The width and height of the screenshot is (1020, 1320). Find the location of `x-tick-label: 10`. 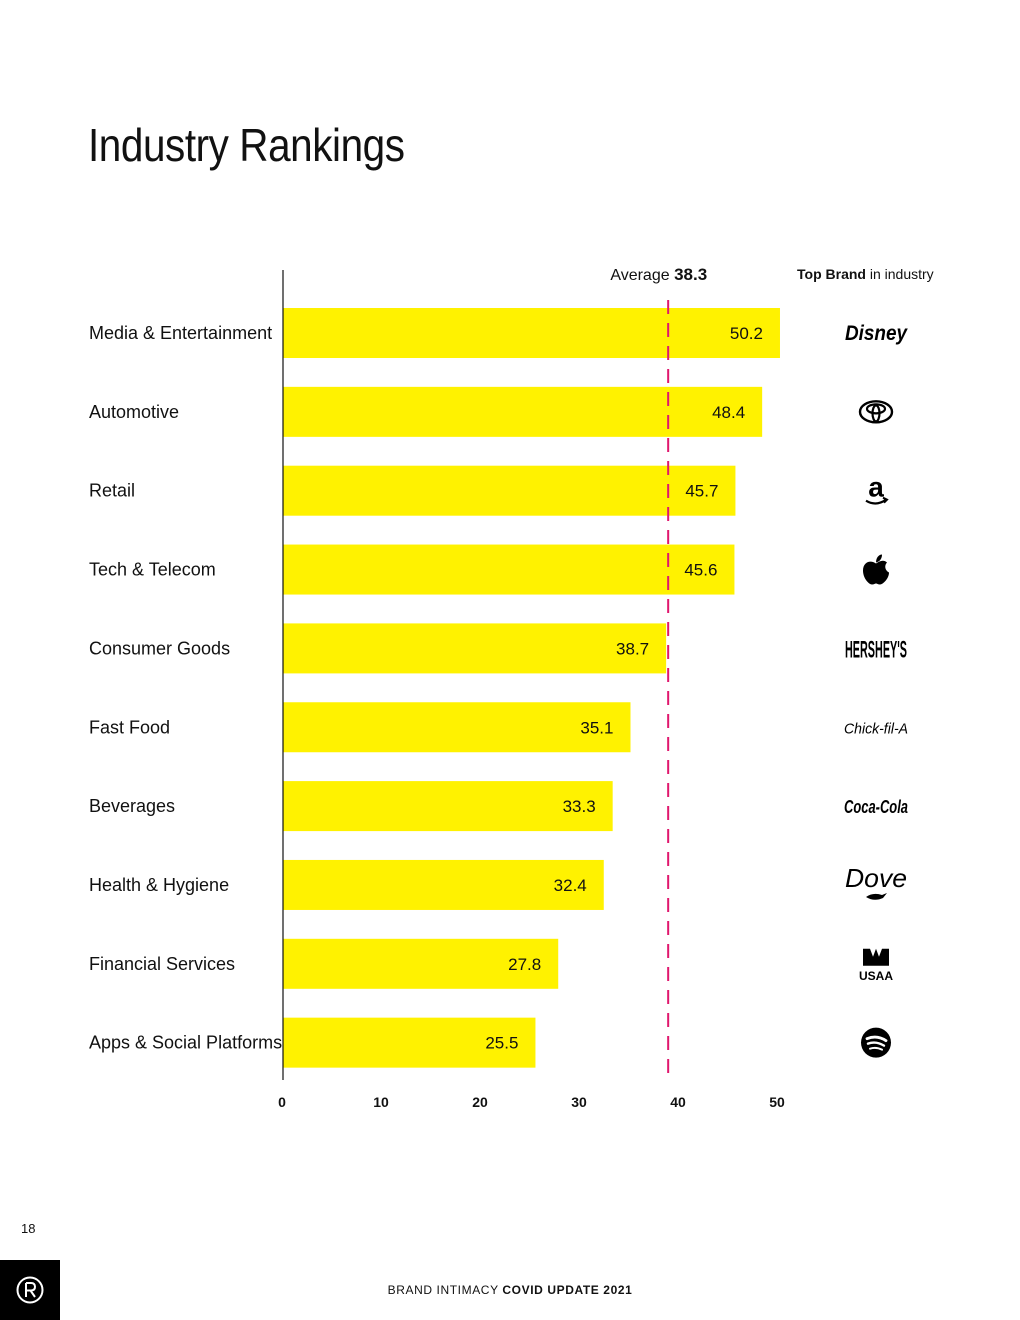

x-tick-label: 10 is located at coordinates (381, 1102).